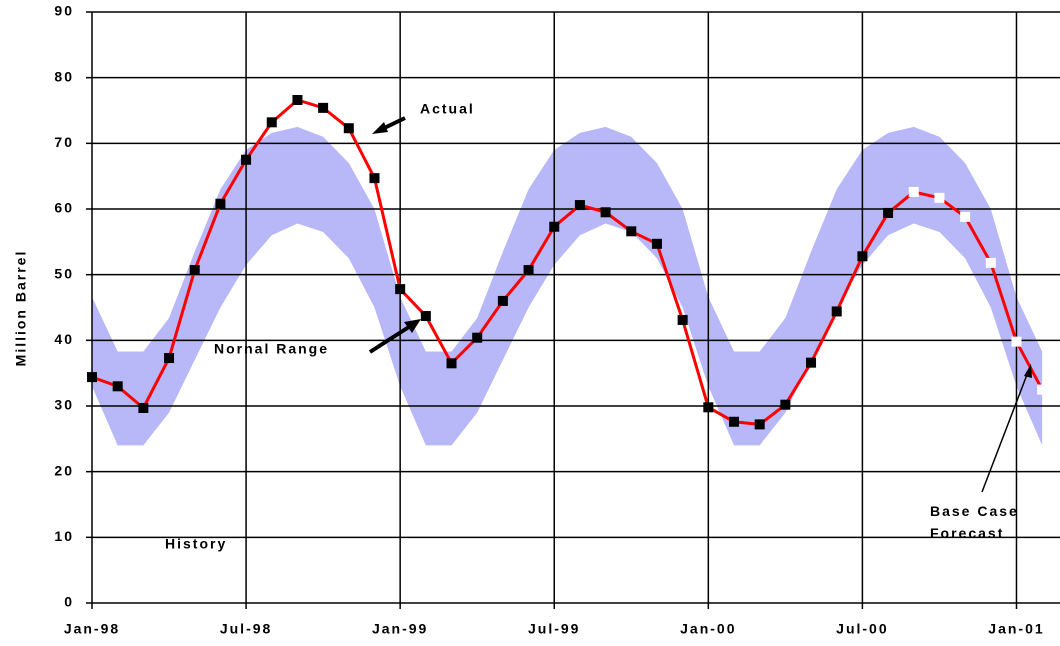 Image resolution: width=1060 pixels, height=646 pixels. Describe the element at coordinates (64, 142) in the screenshot. I see `y-tick-label: 70` at that location.